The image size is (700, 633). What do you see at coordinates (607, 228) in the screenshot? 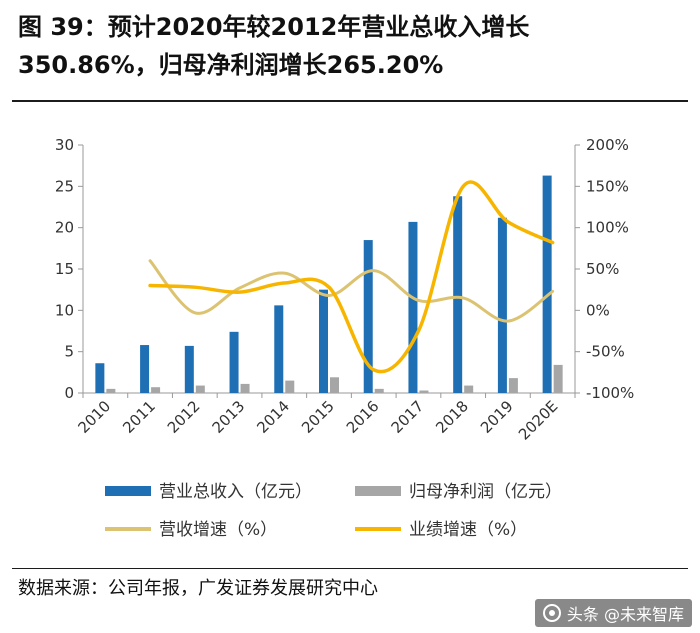
I see `right-tick-label: 100%` at bounding box center [607, 228].